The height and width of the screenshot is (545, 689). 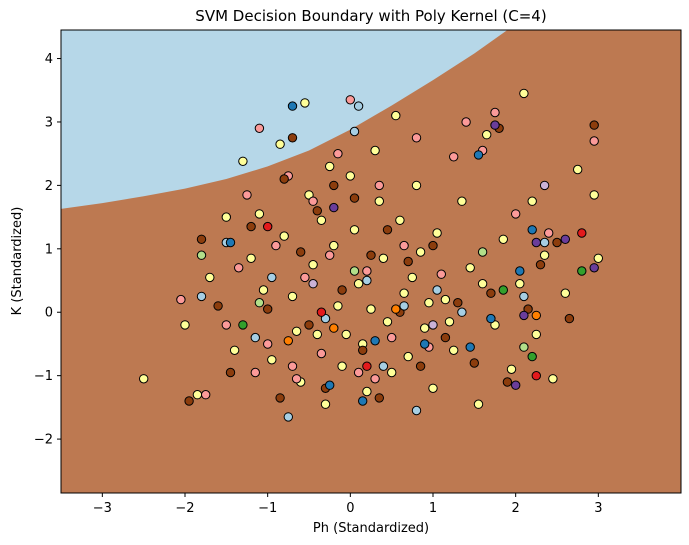 I want to click on x-tick-label: −1, so click(x=267, y=508).